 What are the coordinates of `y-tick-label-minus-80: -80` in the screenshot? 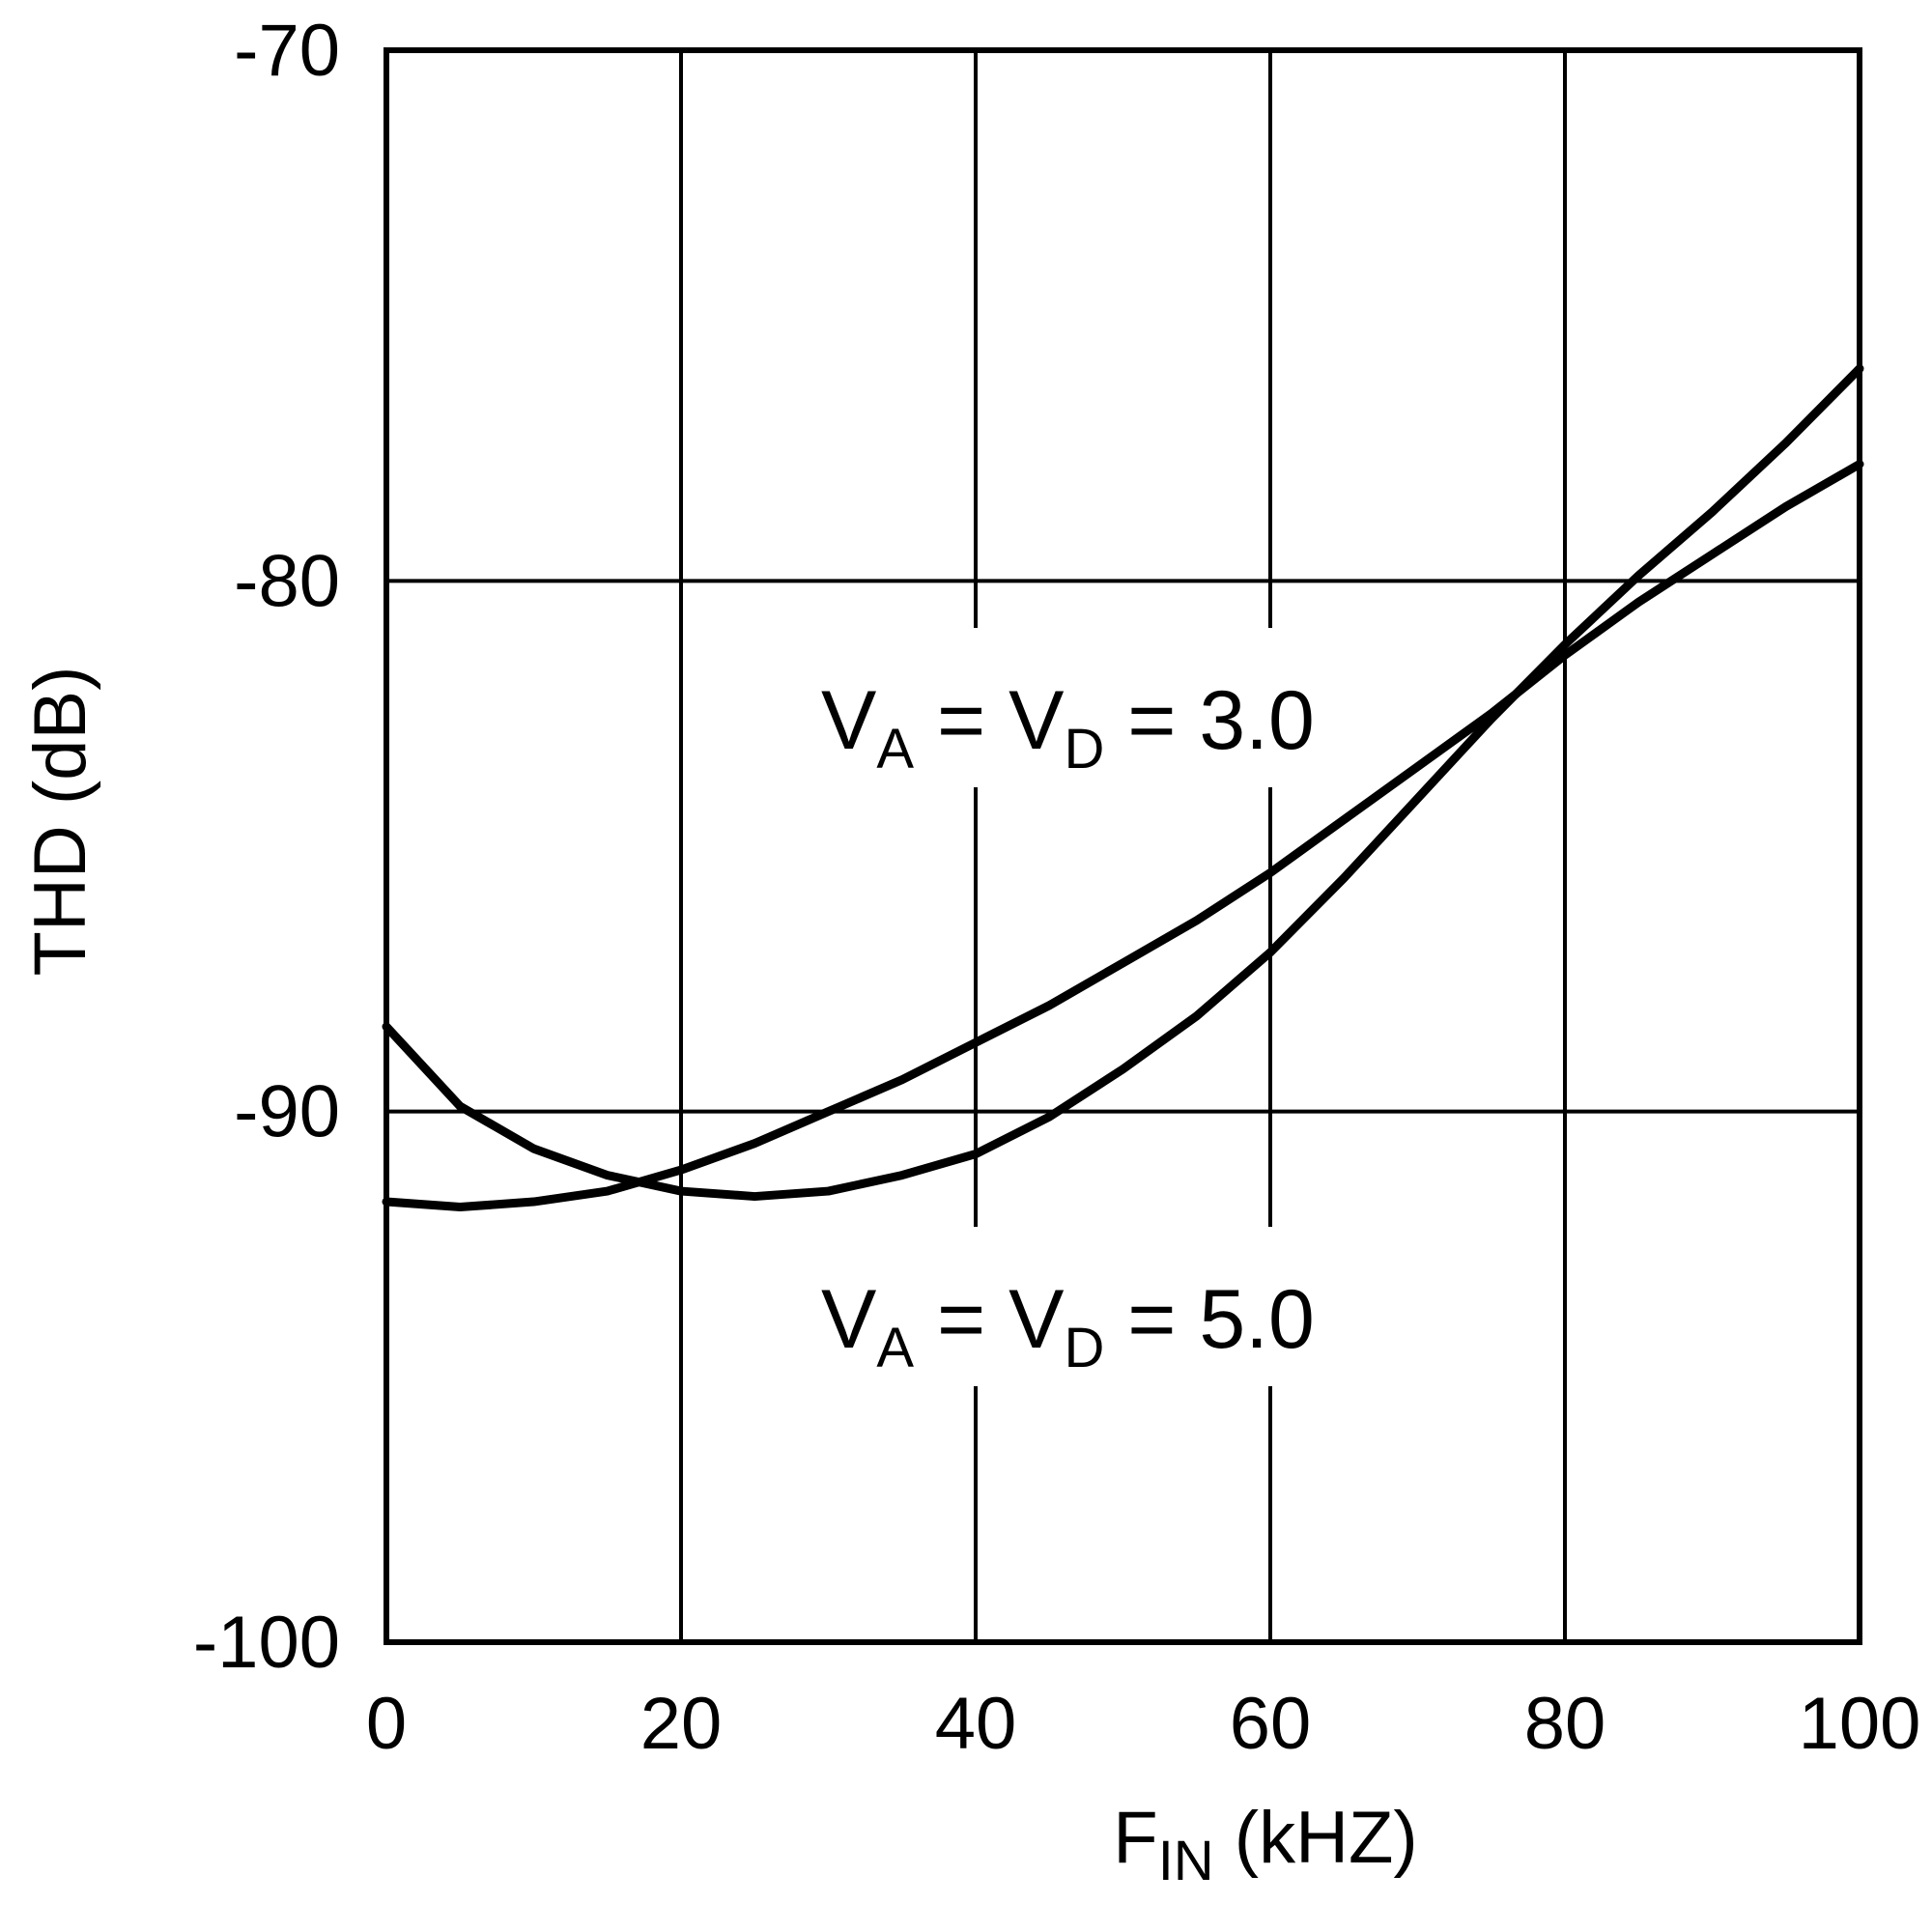 It's located at (287, 581).